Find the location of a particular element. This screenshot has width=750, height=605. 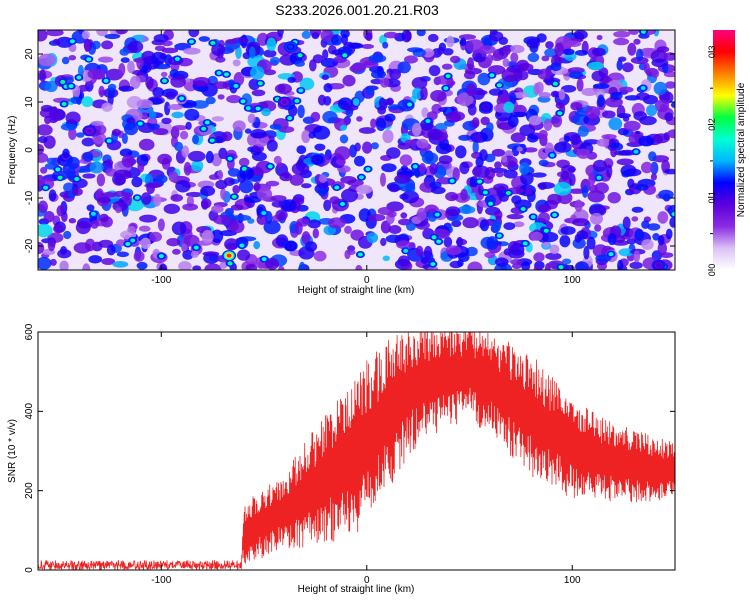

y-tick-label: -20 is located at coordinates (29, 245).